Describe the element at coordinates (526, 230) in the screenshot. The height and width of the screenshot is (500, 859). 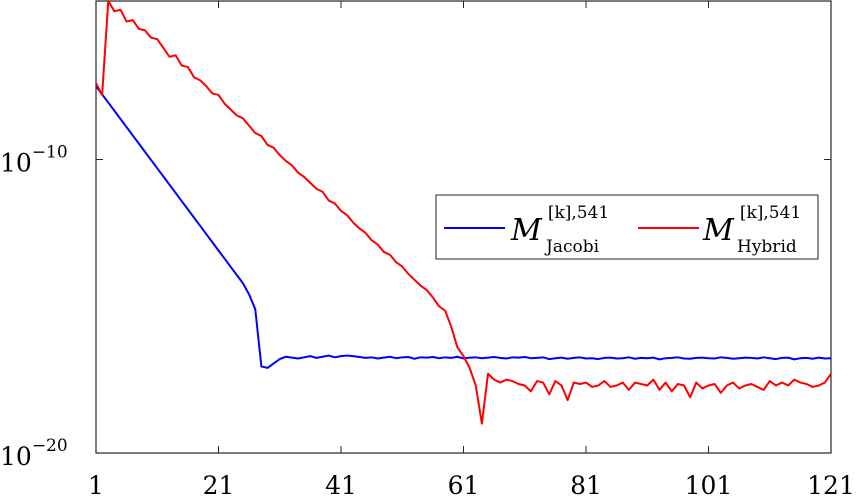
I see `legend-jacobi-base: M` at that location.